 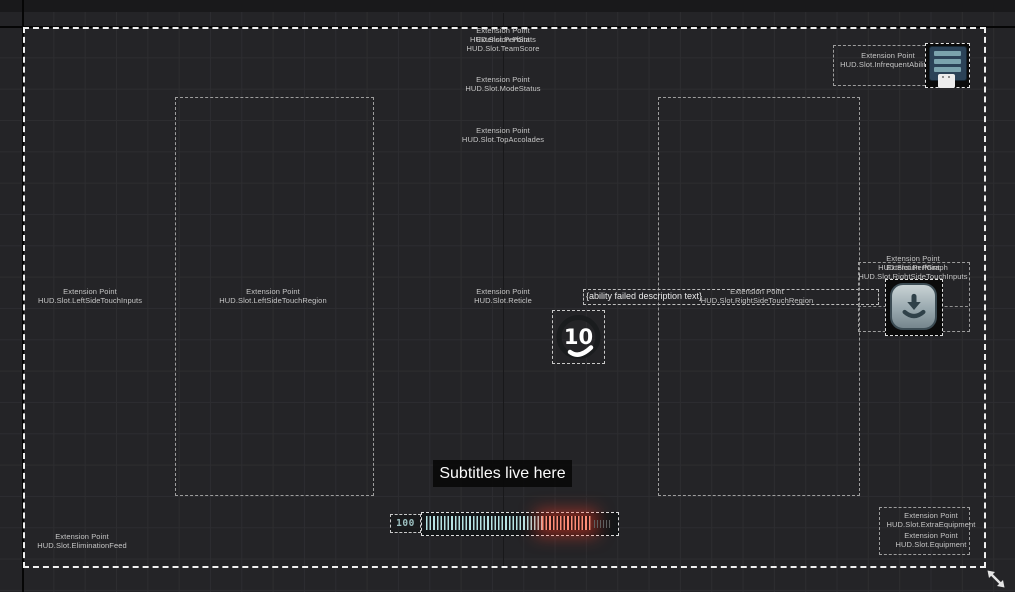 I want to click on canvas-resize-handle, so click(x=996, y=578).